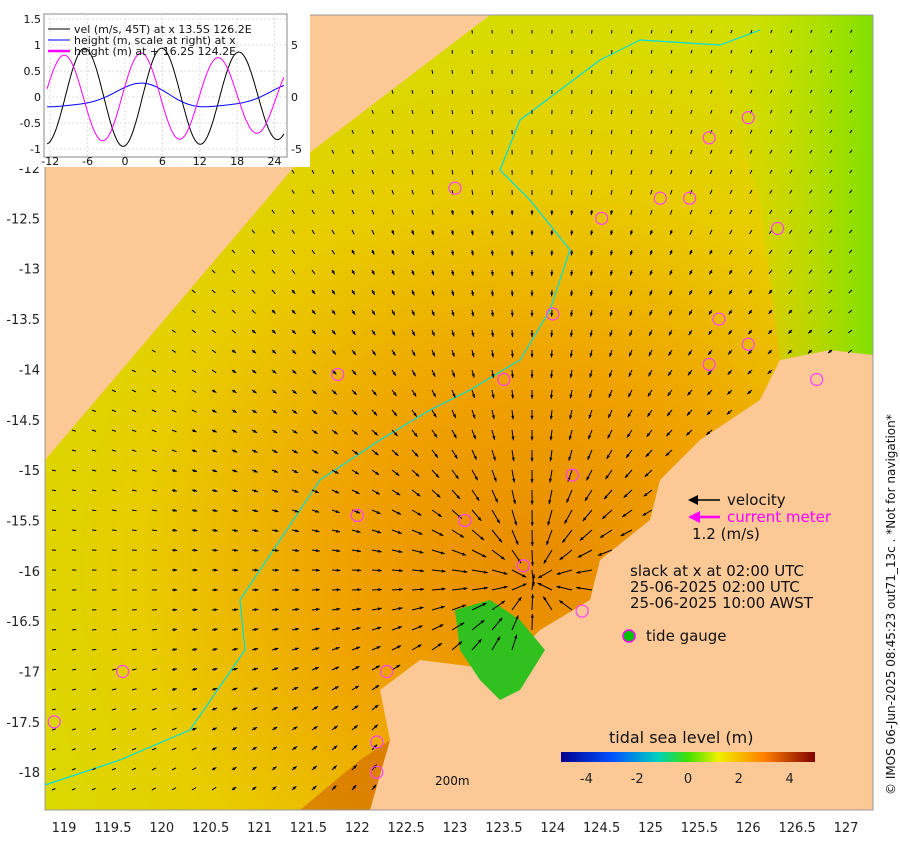 This screenshot has height=846, width=900. What do you see at coordinates (155, 40) in the screenshot?
I see `legend-height-x: height (m, scale at right) at x` at bounding box center [155, 40].